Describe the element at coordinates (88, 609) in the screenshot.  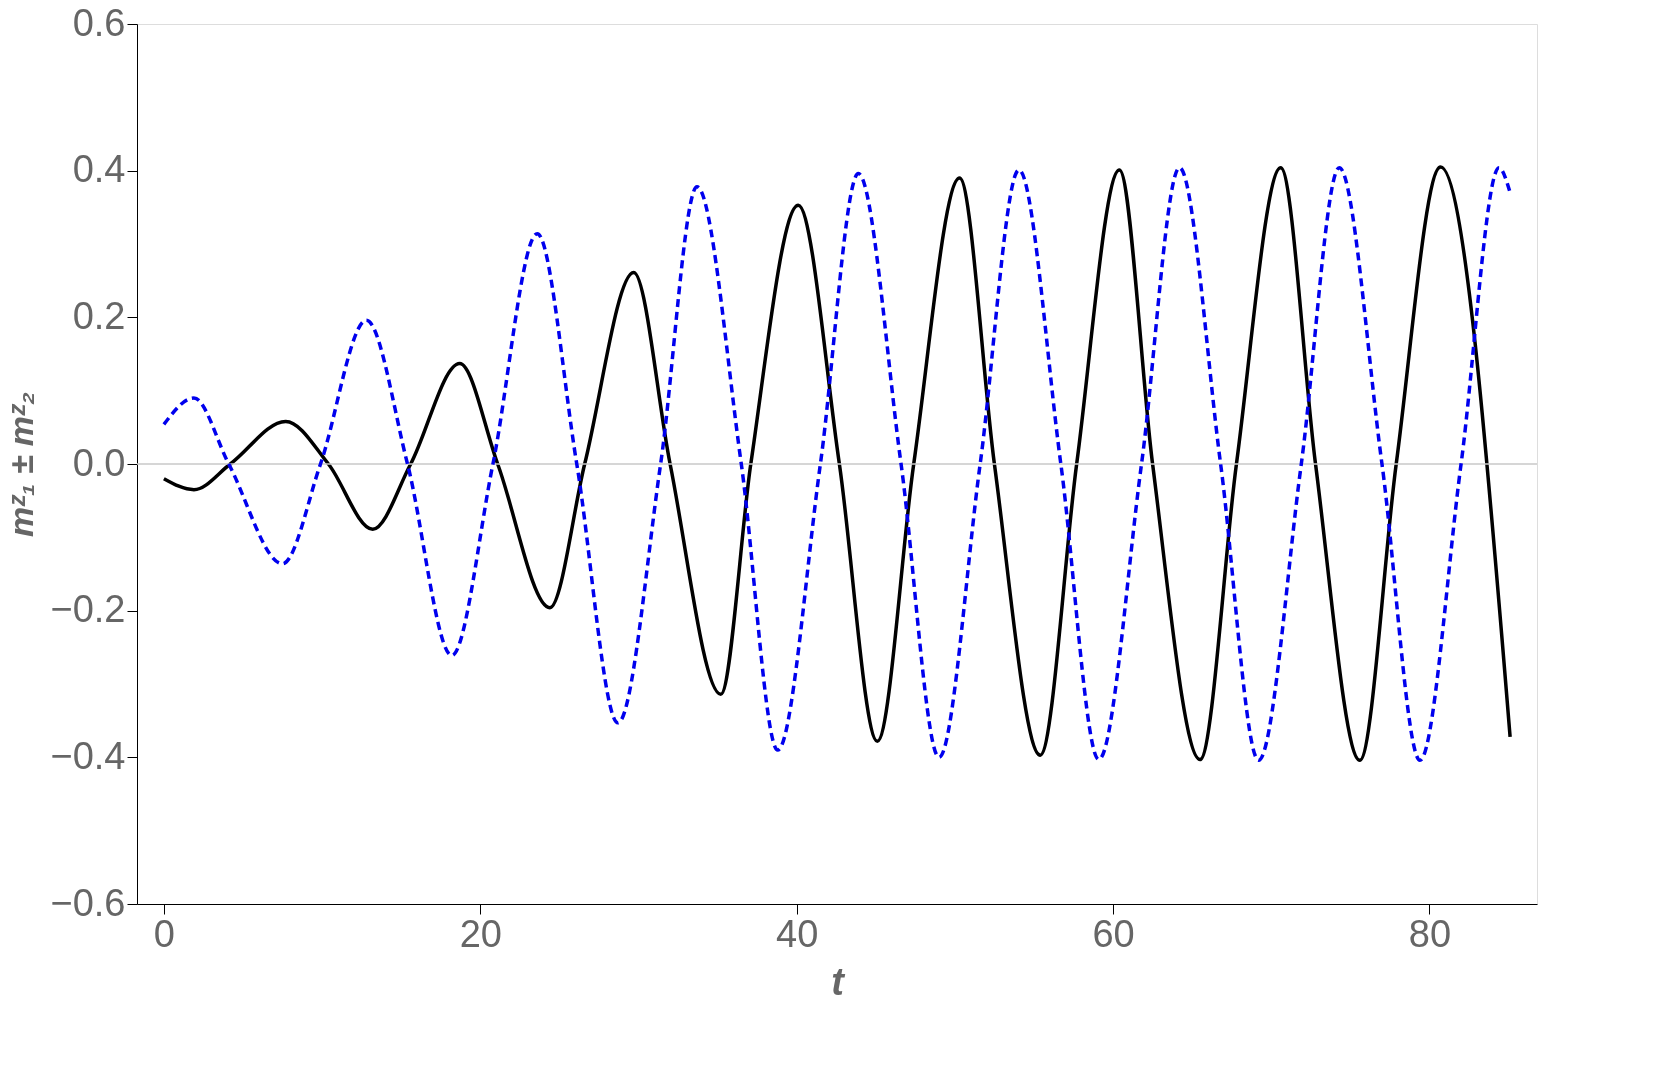
I see `y-tick-label: −0.2` at that location.